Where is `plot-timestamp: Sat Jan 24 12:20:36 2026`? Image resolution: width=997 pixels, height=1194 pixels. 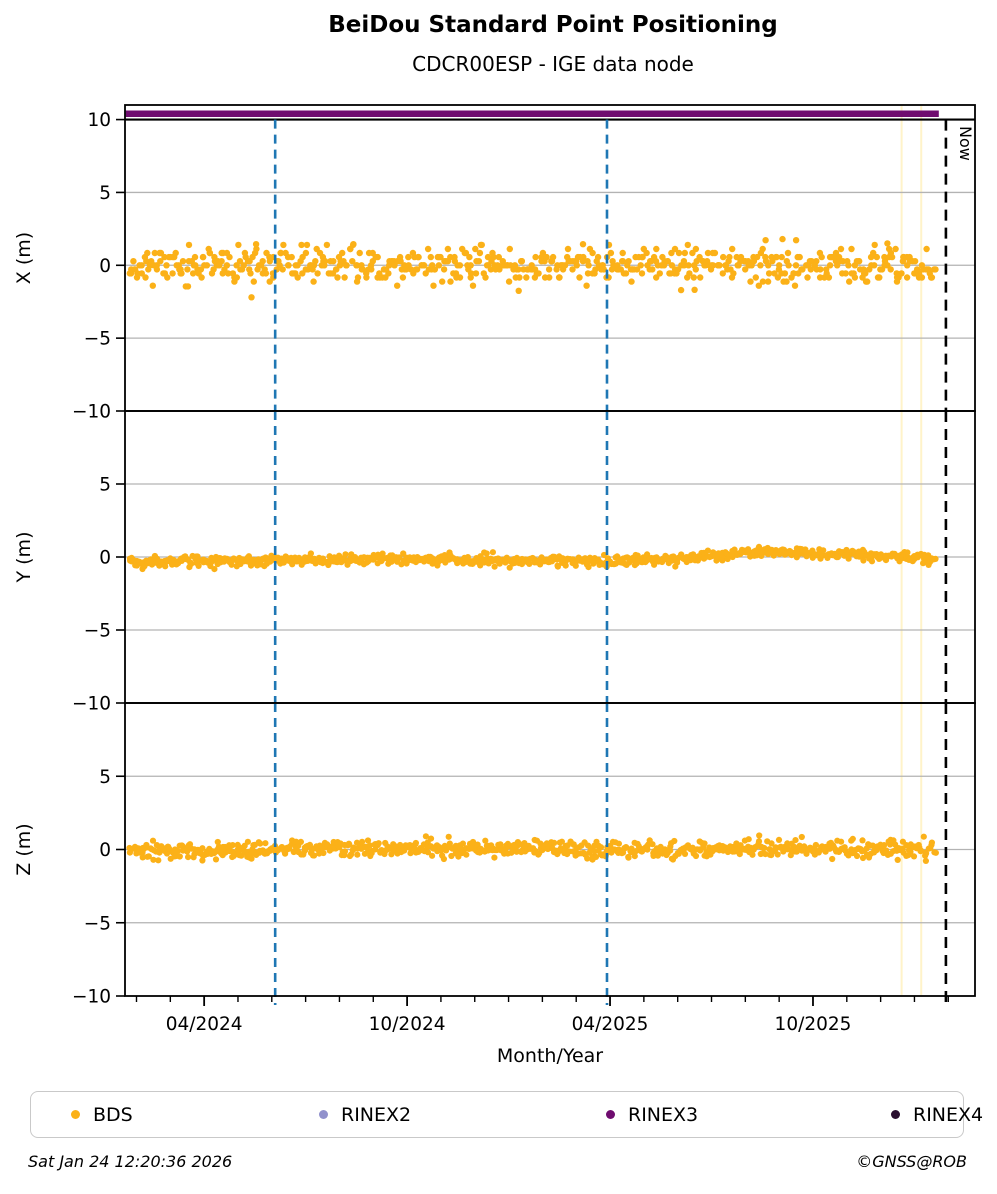
plot-timestamp: Sat Jan 24 12:20:36 2026 is located at coordinates (130, 1161).